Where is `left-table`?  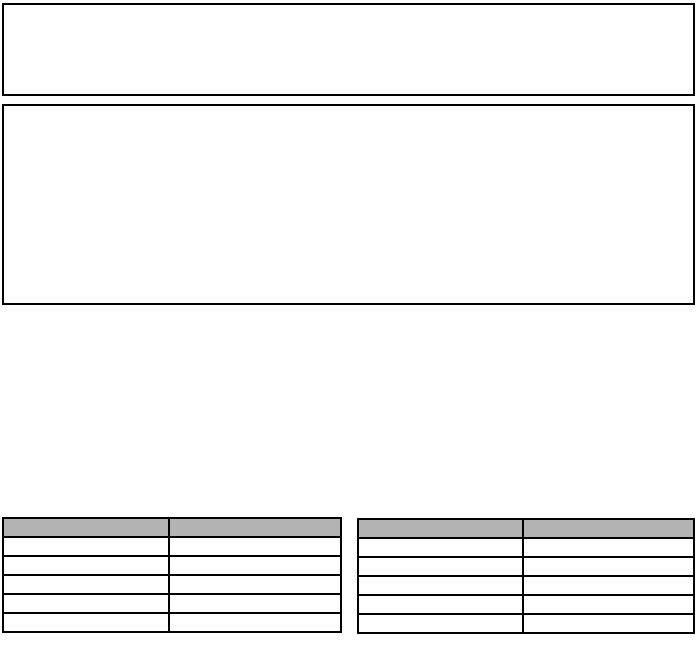 left-table is located at coordinates (172, 575).